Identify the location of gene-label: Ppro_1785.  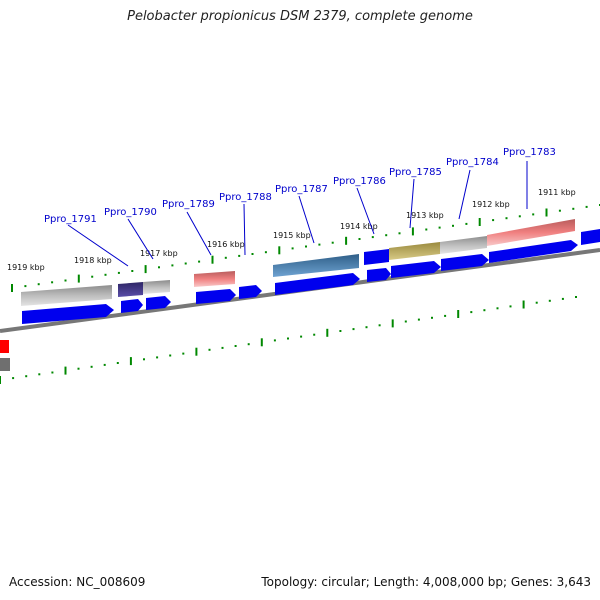
(415, 172).